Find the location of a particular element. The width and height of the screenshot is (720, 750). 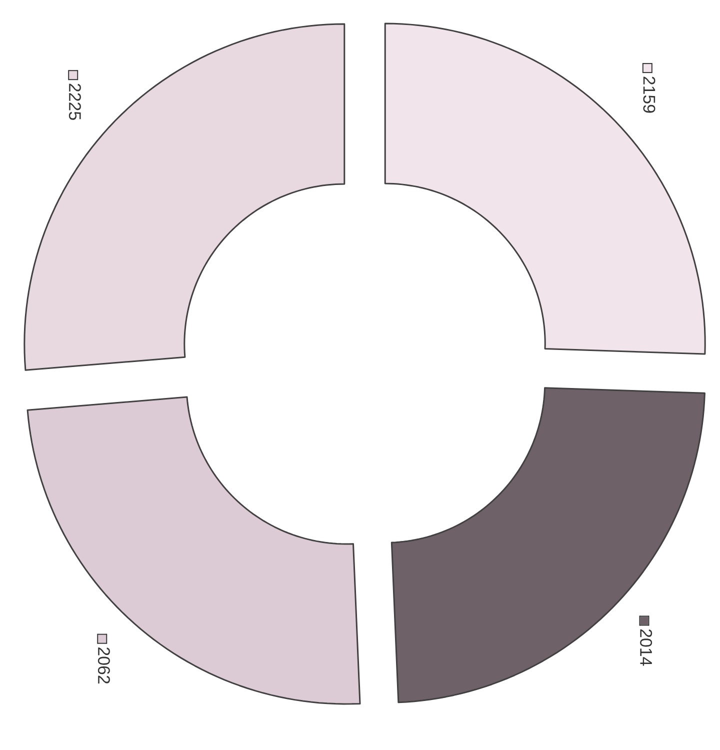

data-label: 2225 is located at coordinates (74, 102).